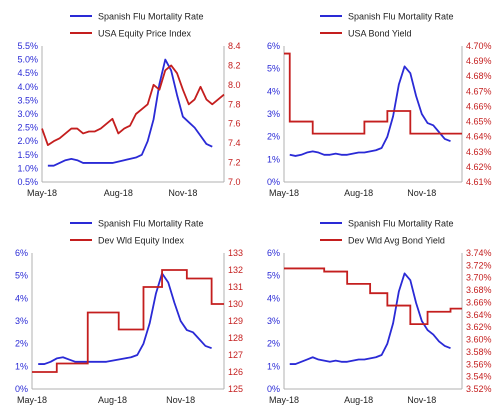  I want to click on left-tick-label: 4.0%, so click(27, 87).